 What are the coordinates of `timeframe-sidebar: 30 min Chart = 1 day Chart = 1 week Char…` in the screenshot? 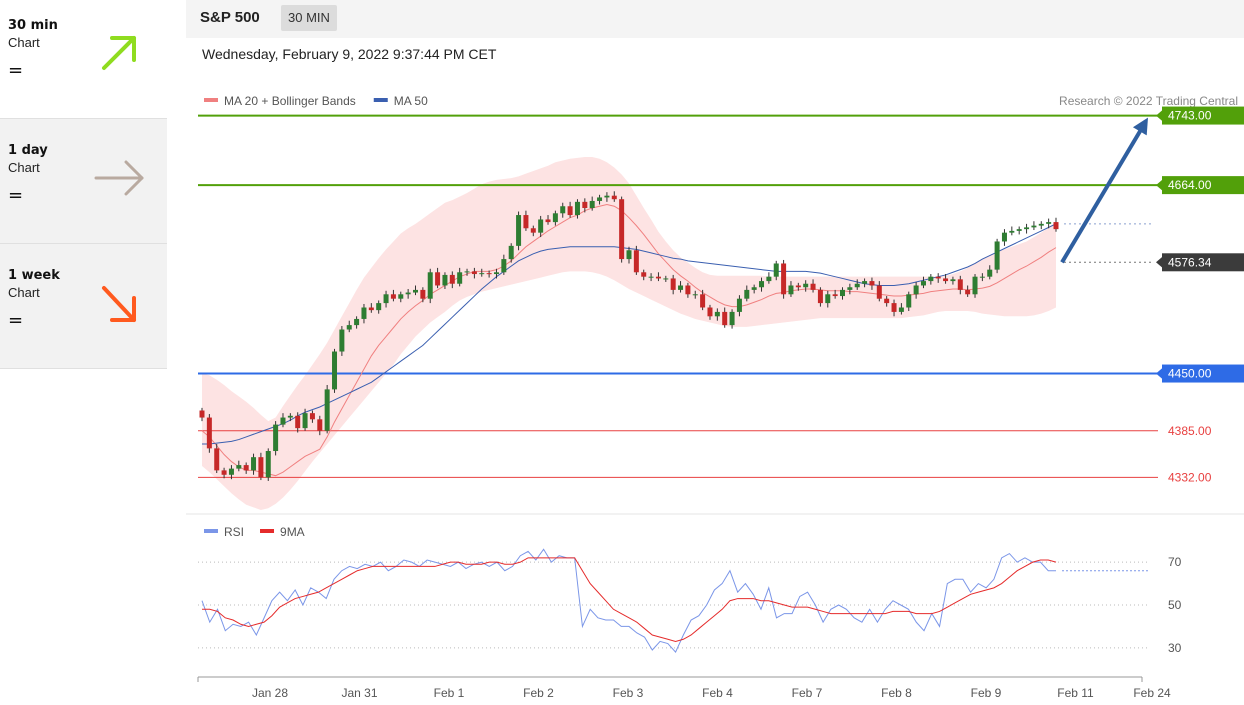 It's located at (83, 352).